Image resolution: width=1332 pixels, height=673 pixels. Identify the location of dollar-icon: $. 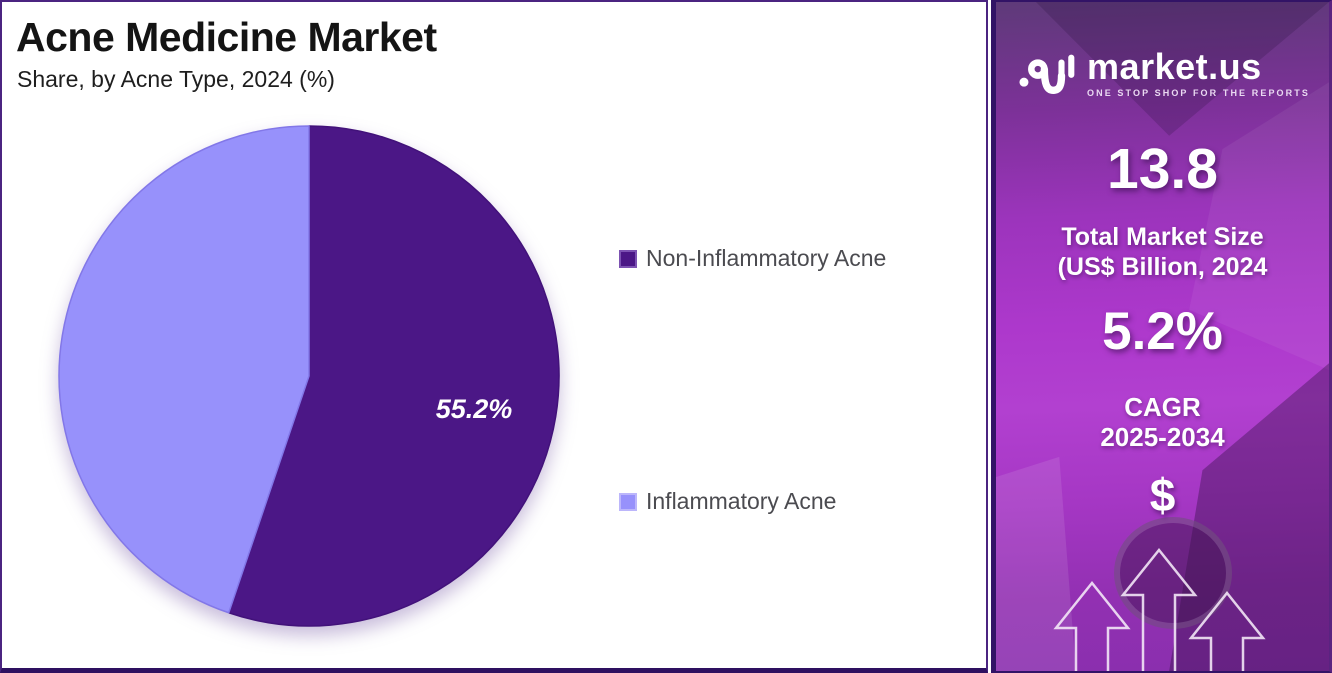
(1162, 495).